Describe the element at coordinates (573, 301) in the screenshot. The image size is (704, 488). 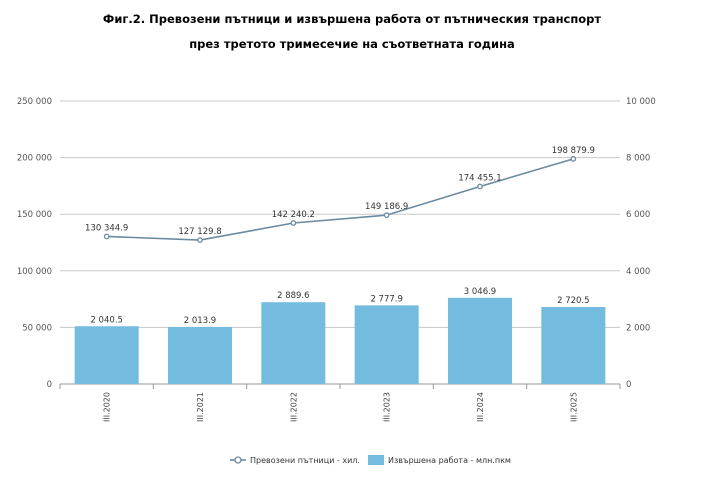
I see `bar-data-label: 2 720.5` at that location.